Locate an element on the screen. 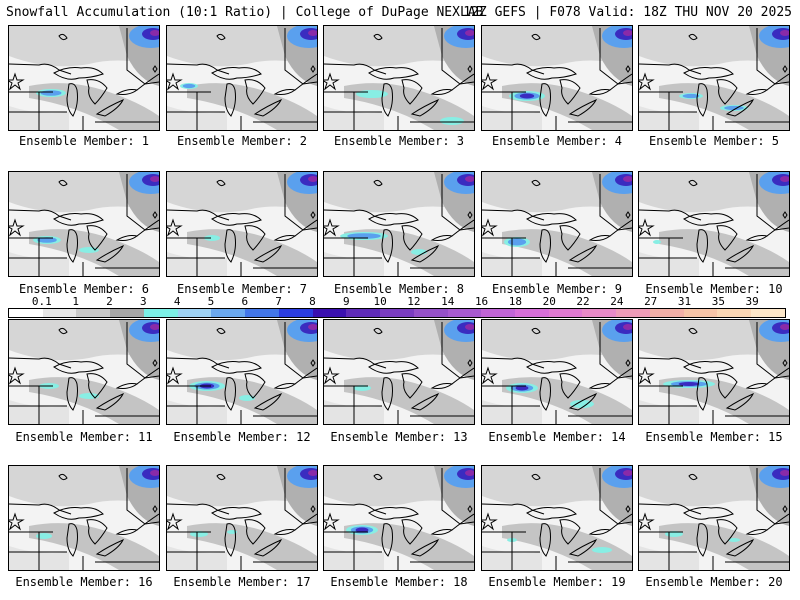 The height and width of the screenshot is (600, 800). ensemble-member-label: Ensemble Member: 13 is located at coordinates (399, 437).